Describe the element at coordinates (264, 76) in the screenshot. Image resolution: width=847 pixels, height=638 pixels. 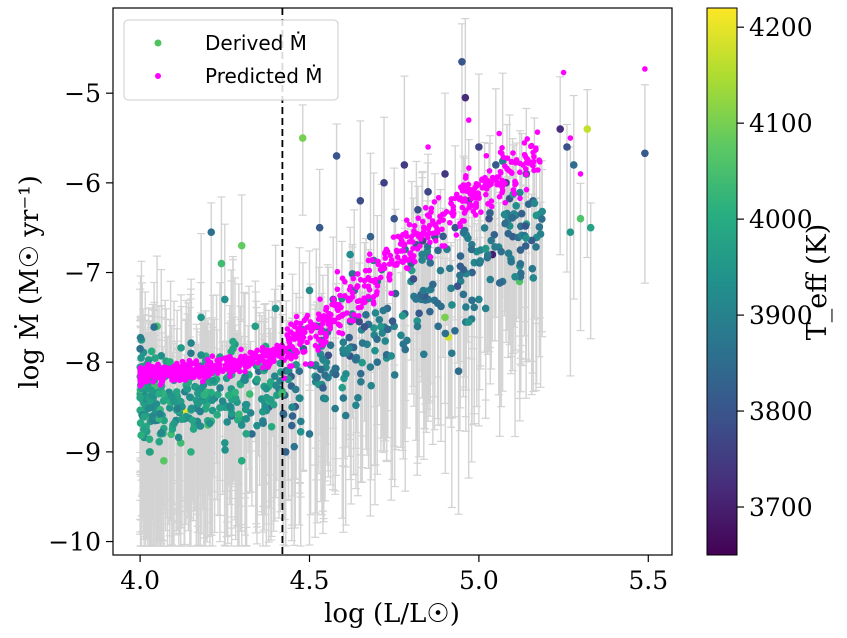
I see `legend-predicted-label: Predicted Ṁ` at that location.